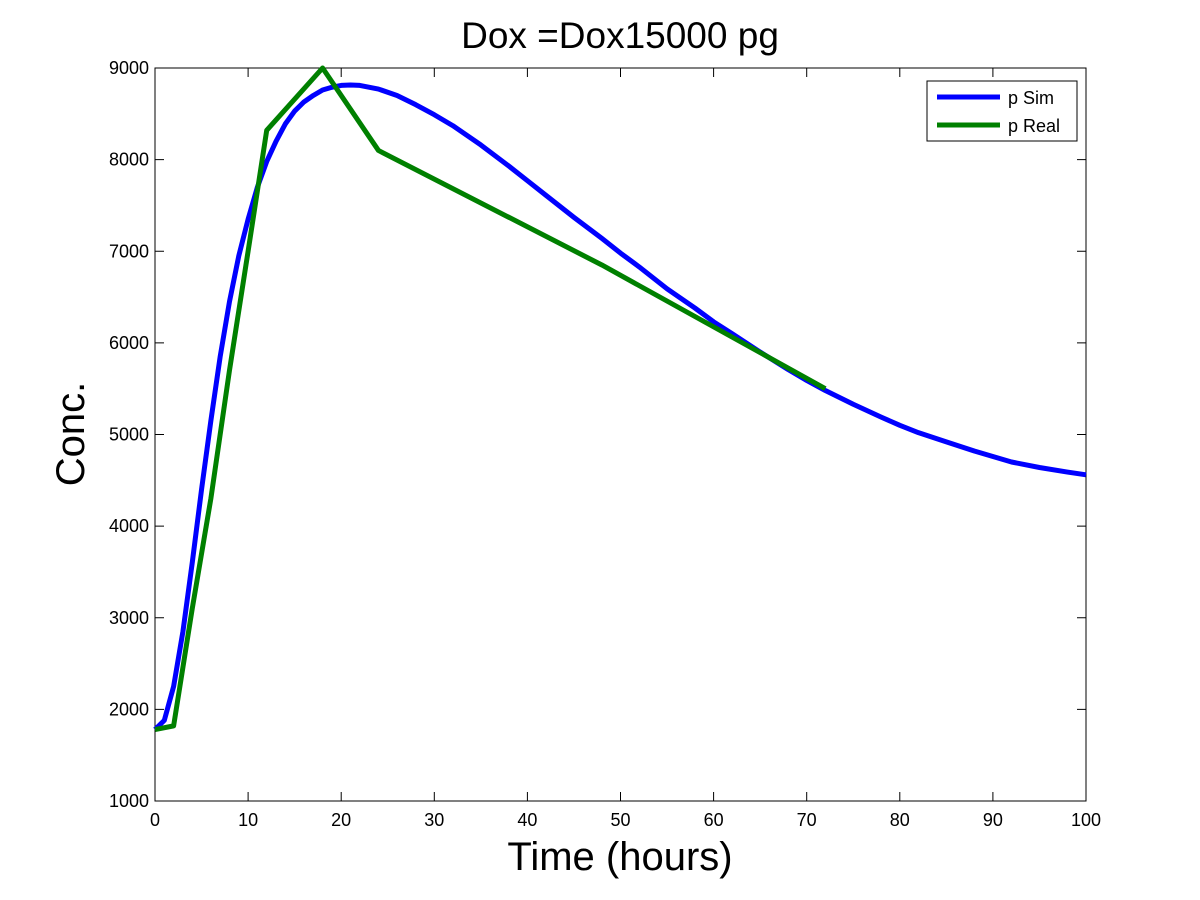 This screenshot has height=900, width=1200. What do you see at coordinates (129, 801) in the screenshot?
I see `y-tick-label: 1000` at bounding box center [129, 801].